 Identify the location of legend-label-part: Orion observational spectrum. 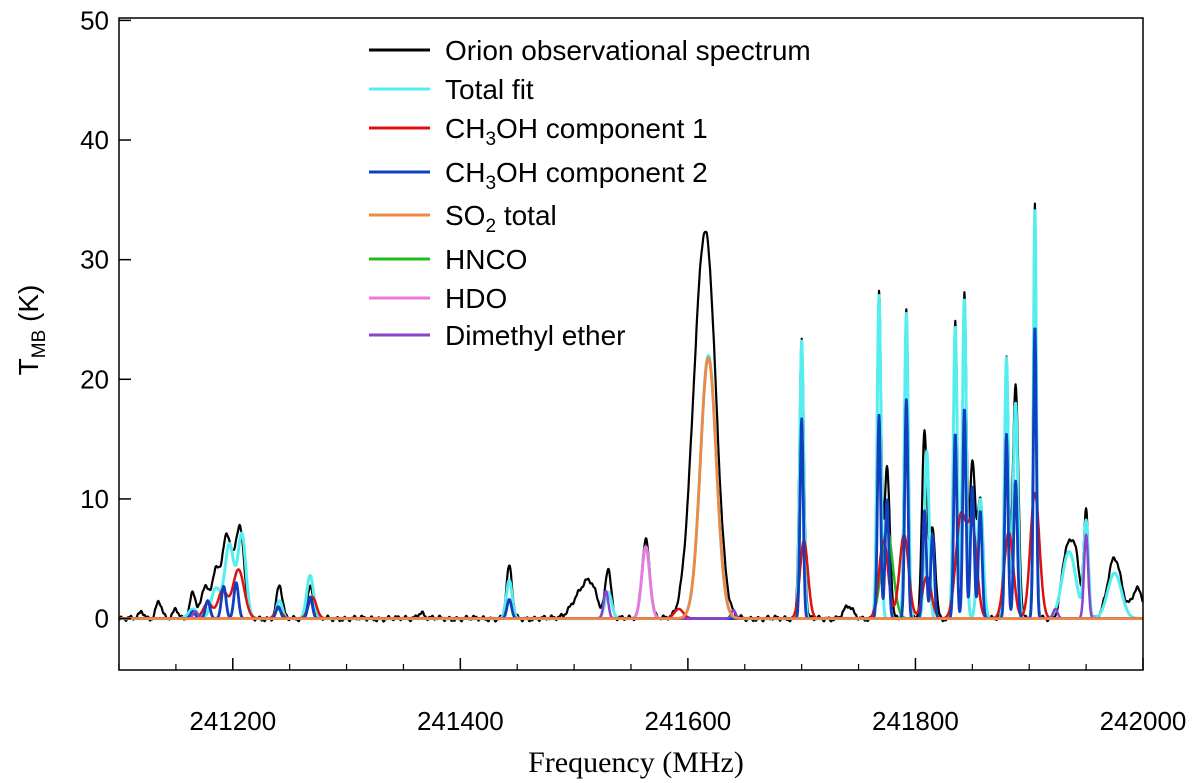
(628, 50).